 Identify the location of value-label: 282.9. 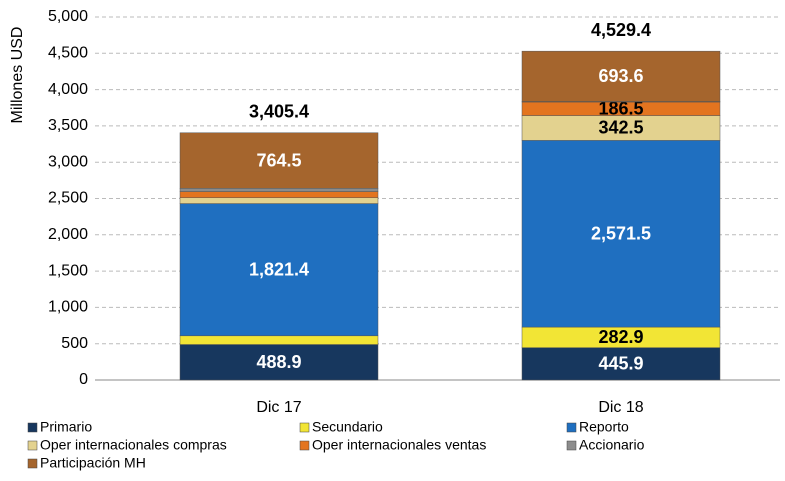
(620, 337).